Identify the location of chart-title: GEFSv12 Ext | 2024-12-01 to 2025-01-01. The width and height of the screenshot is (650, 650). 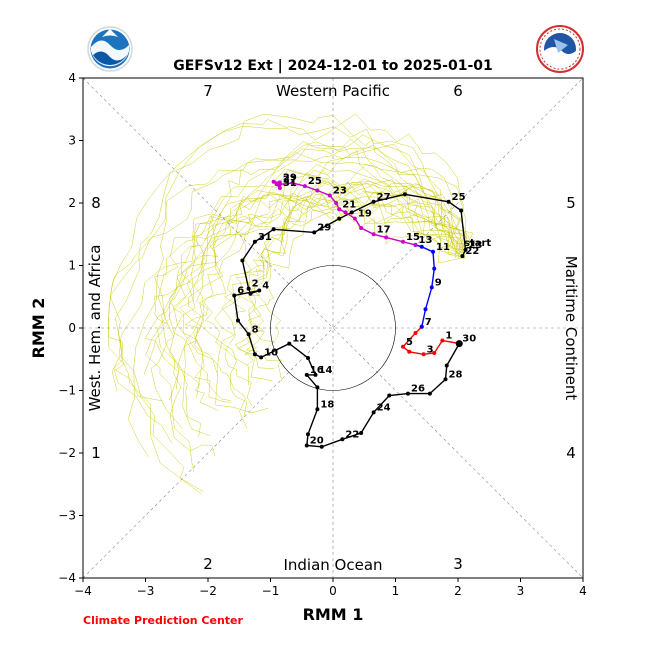
(333, 66).